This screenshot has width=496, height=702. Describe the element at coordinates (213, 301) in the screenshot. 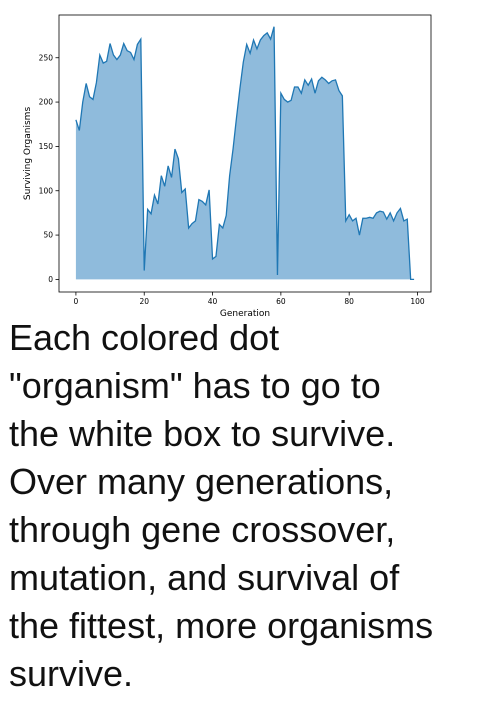

I see `x-tick-label: 40` at that location.